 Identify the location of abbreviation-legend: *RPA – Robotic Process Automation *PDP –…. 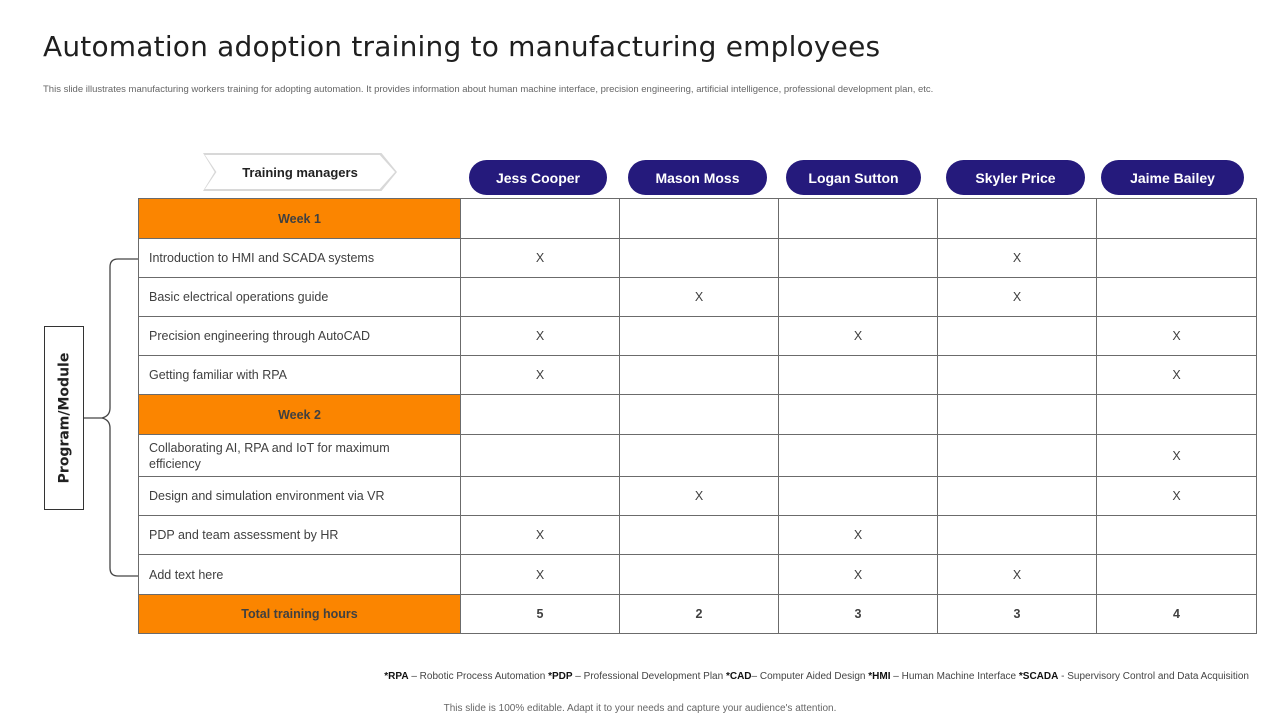
(816, 676).